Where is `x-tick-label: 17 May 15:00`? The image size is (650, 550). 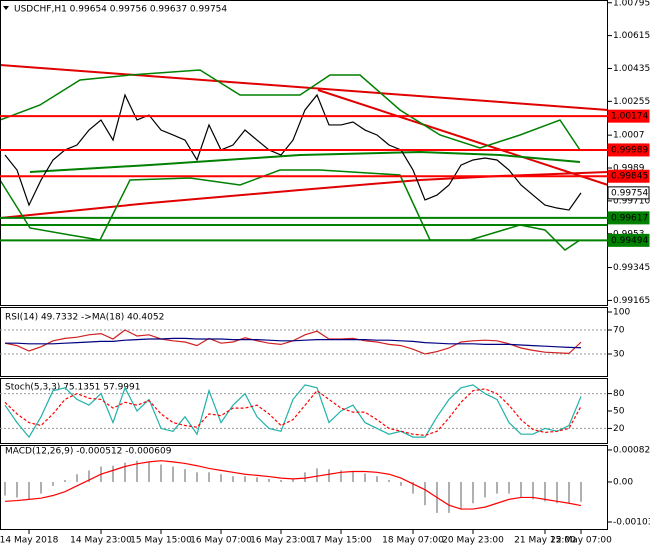
x-tick-label: 17 May 15:00 is located at coordinates (341, 541).